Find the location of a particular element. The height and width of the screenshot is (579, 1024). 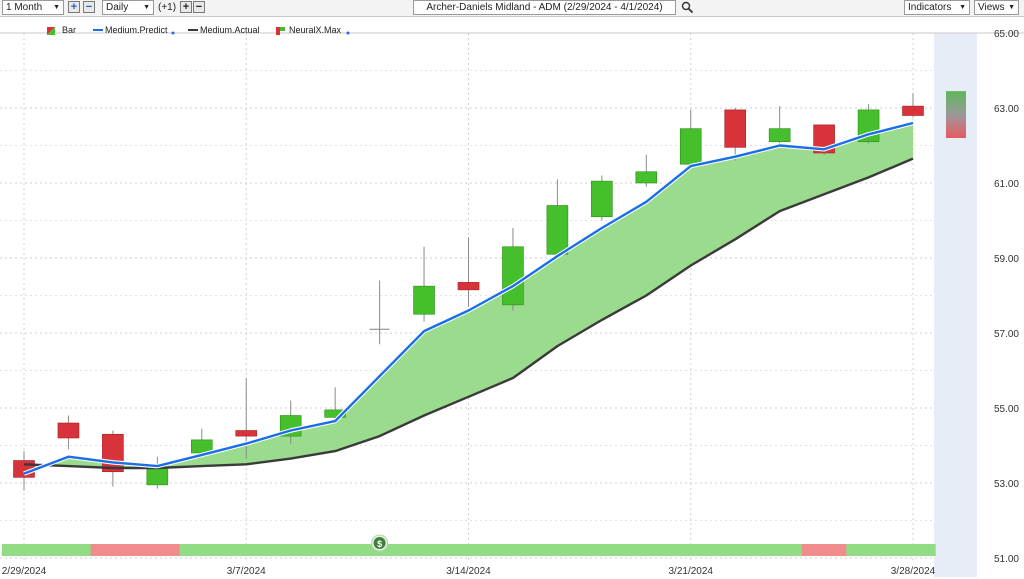

y-tick-label: 63.00 is located at coordinates (1006, 109).